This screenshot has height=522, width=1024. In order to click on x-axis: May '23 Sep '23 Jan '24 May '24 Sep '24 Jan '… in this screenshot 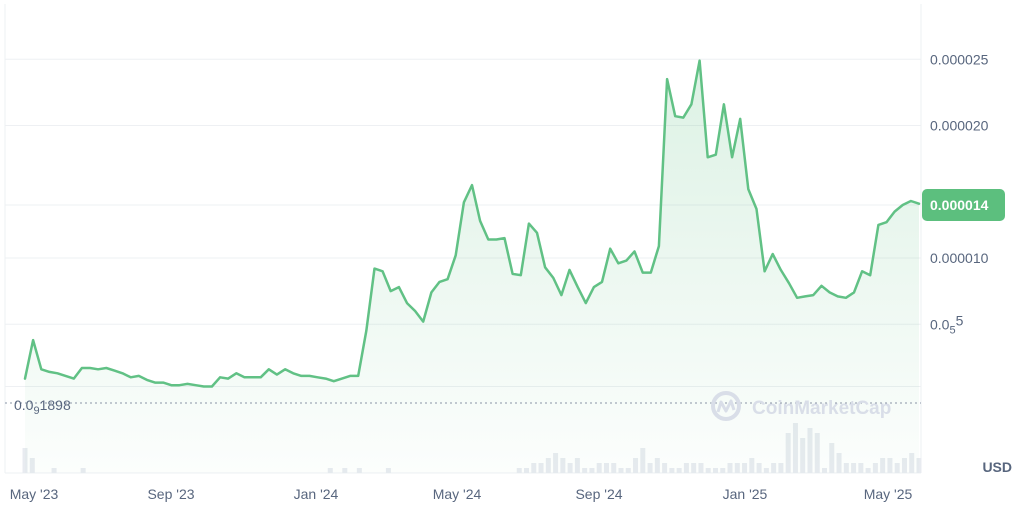, I will do `click(461, 494)`.